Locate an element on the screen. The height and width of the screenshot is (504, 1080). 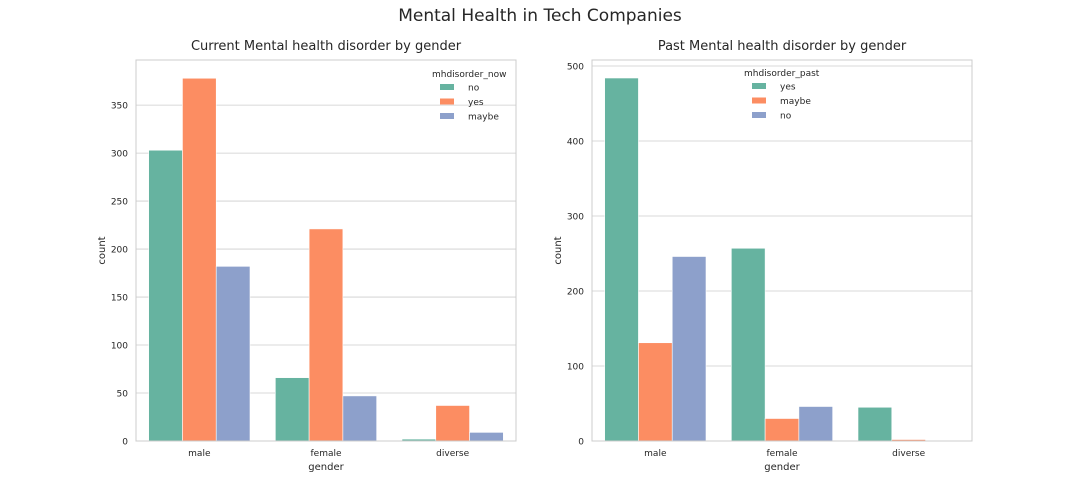
y-tick-label: 350 is located at coordinates (119, 107).